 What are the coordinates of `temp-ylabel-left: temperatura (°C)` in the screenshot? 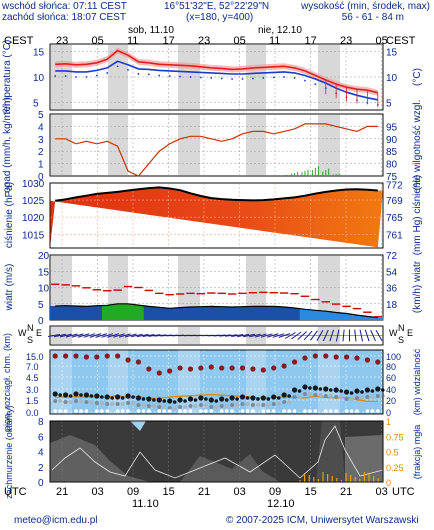 It's located at (7, 77).